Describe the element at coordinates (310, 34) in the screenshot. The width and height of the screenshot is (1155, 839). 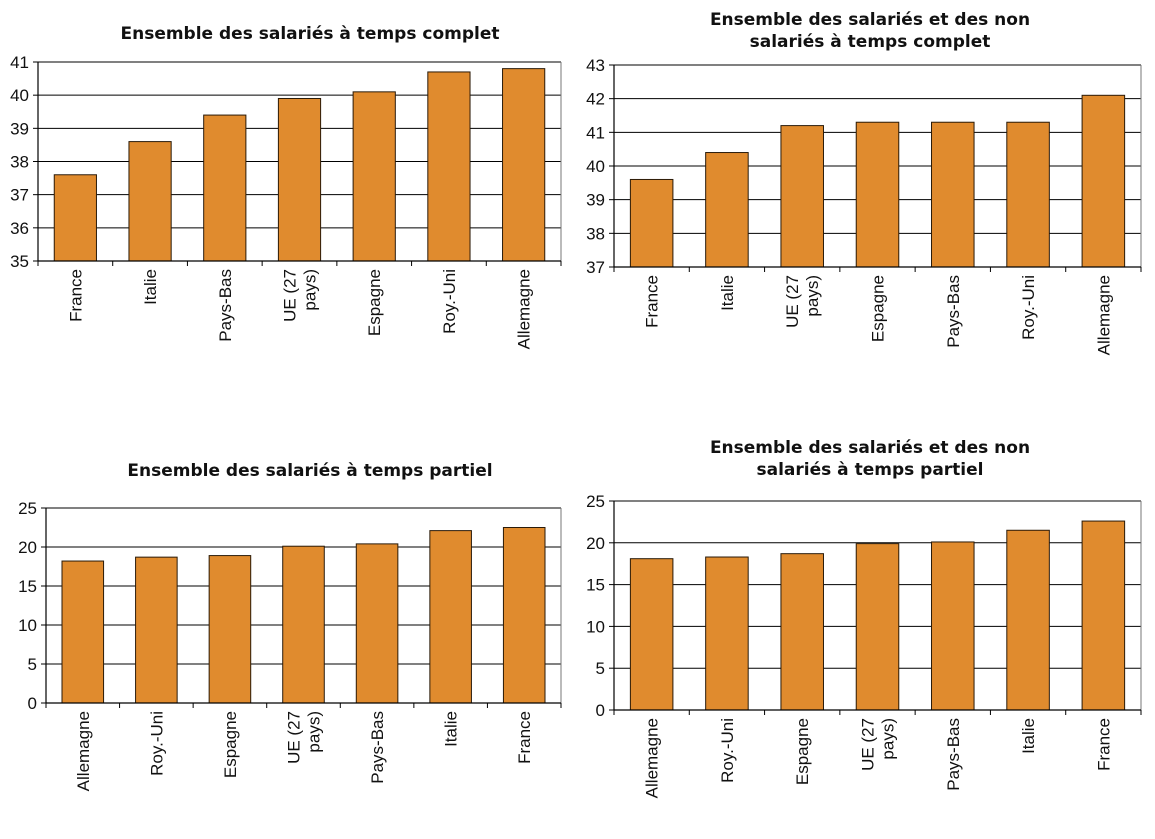
I see `chart-title: Ensemble des salariés à temps complet` at that location.